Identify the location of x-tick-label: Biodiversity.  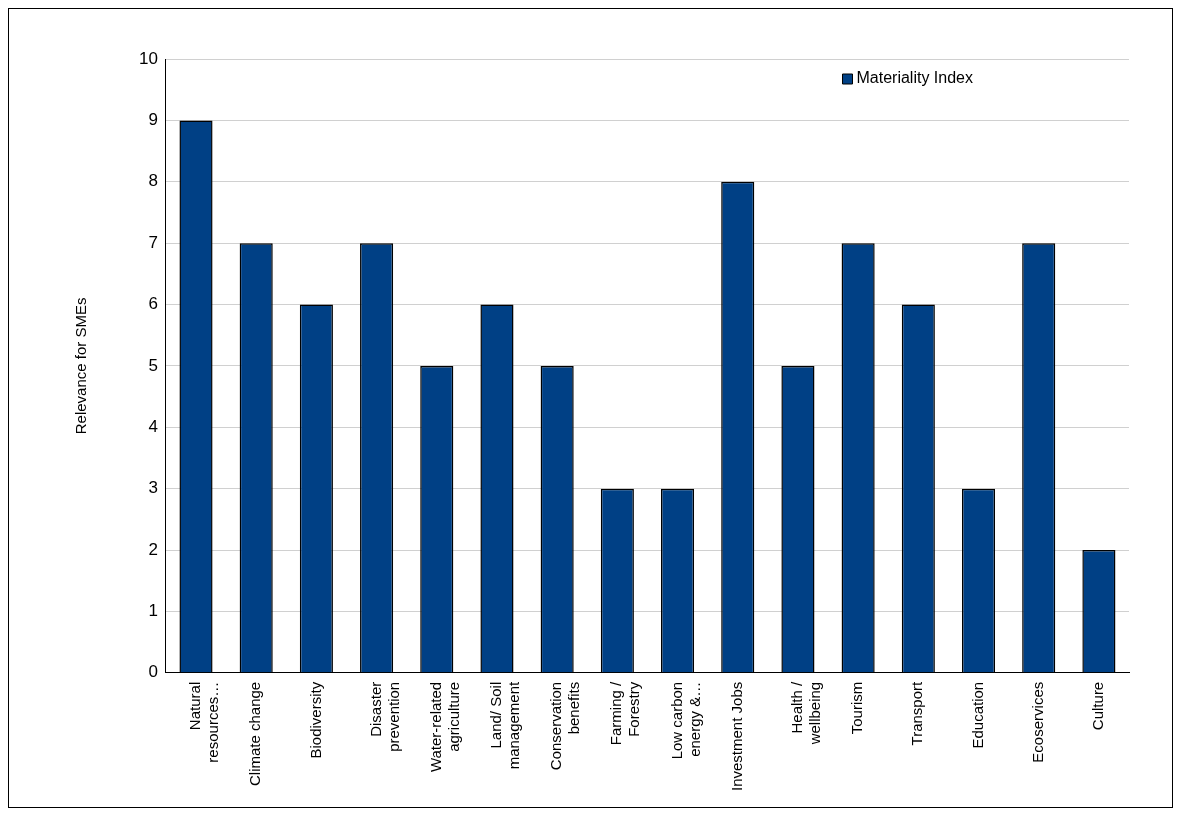
(315, 720).